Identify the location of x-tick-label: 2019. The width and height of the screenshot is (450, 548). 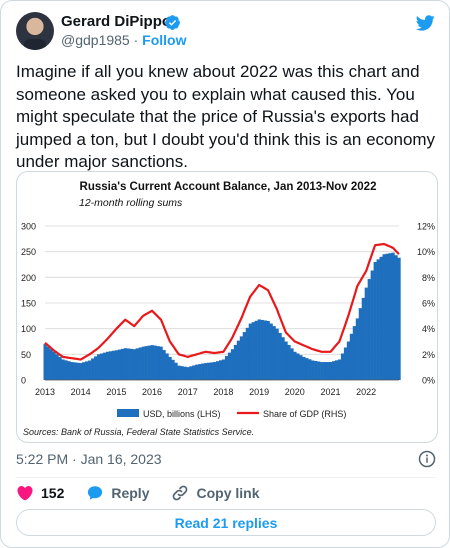
(259, 392).